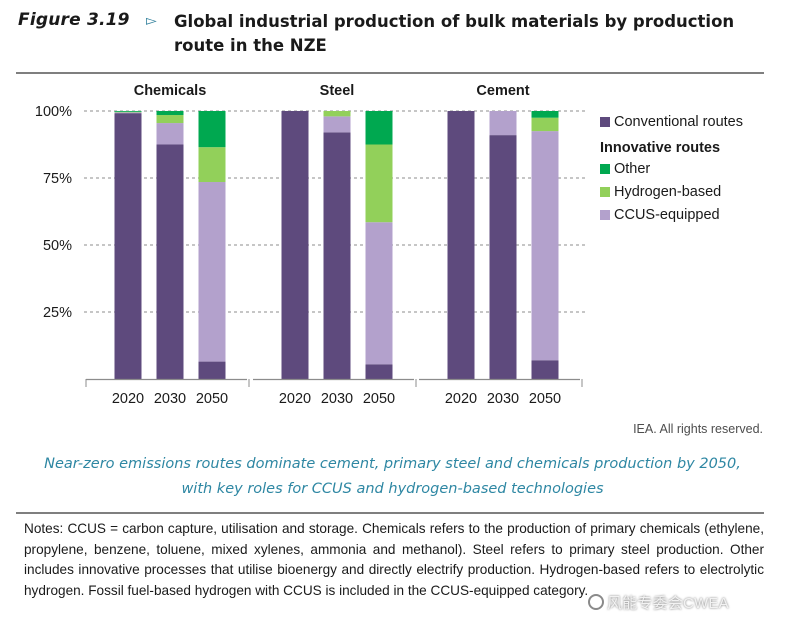 The height and width of the screenshot is (634, 785). I want to click on watermark-text: 风能专委会CWEA, so click(668, 603).